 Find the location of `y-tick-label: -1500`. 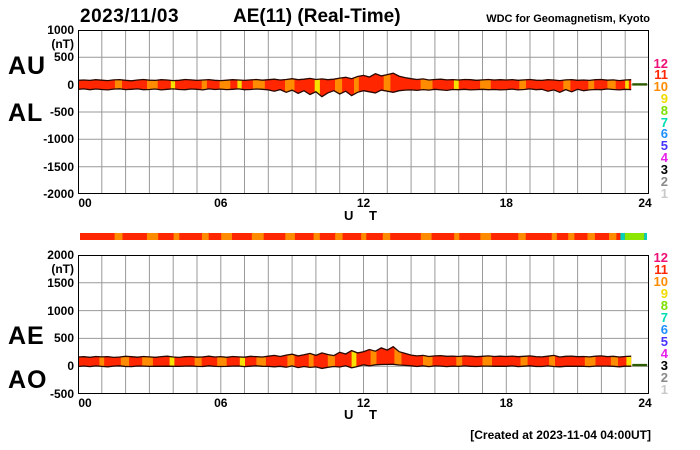

y-tick-label: -1500 is located at coordinates (58, 166).